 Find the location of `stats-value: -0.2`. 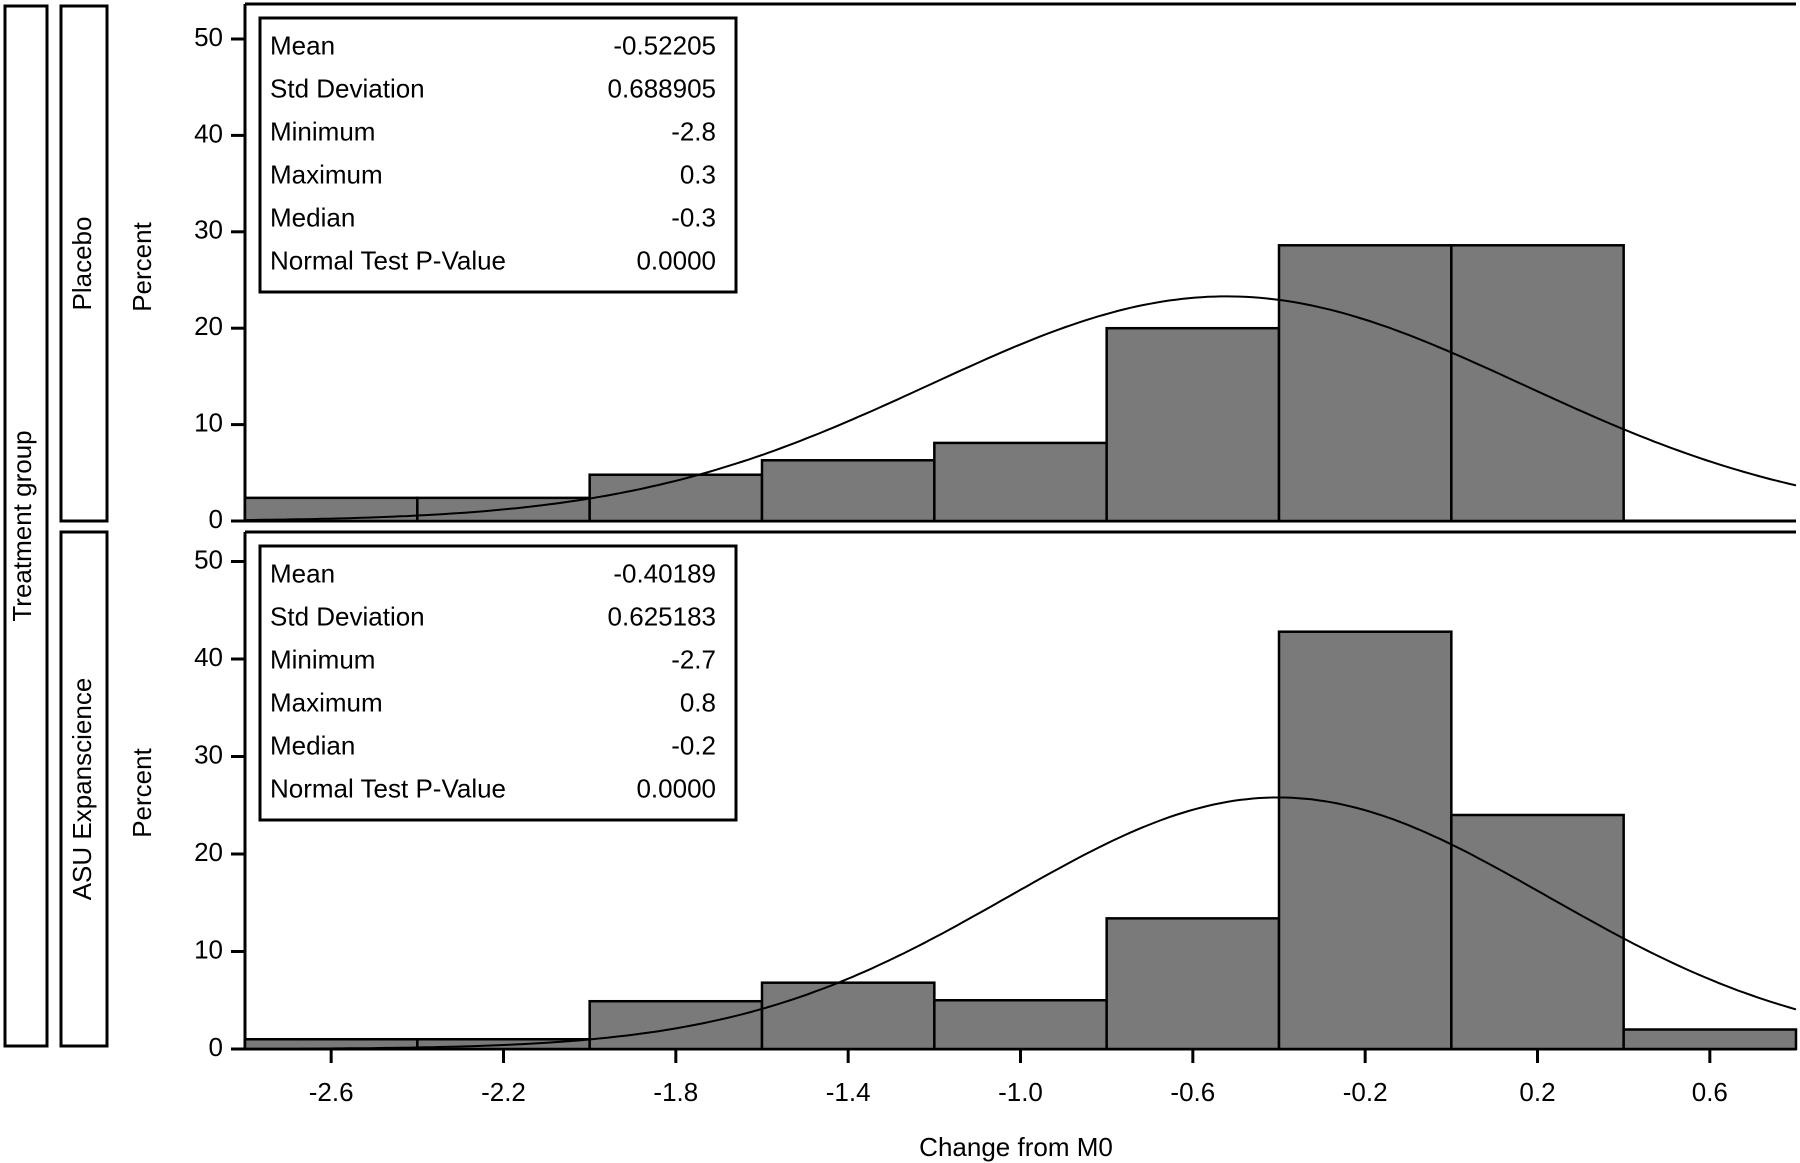

stats-value: -0.2 is located at coordinates (693, 745).